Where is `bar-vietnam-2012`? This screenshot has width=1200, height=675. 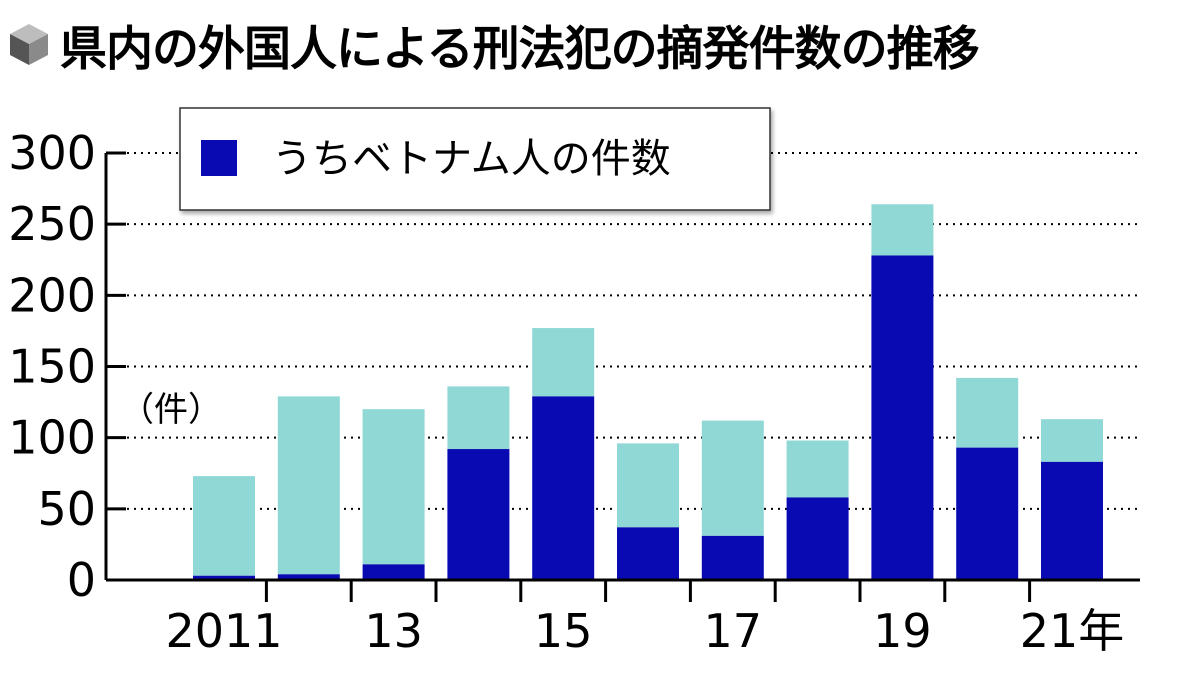
bar-vietnam-2012 is located at coordinates (308, 577).